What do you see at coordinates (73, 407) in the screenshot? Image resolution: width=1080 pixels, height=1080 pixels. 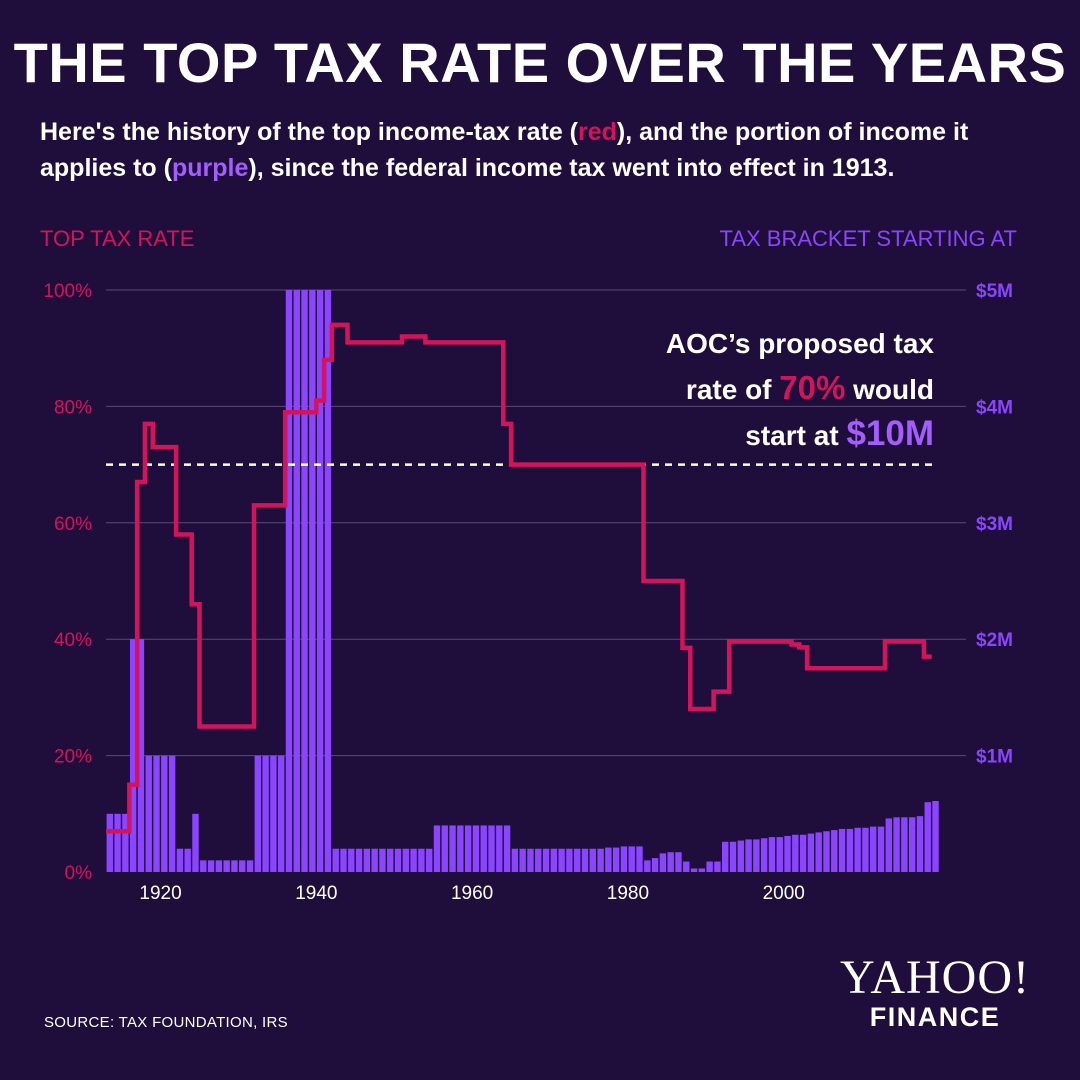 I see `left-tick-label: 80%` at bounding box center [73, 407].